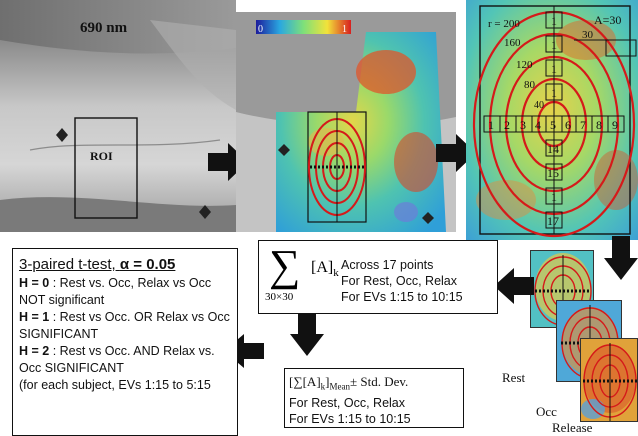  What do you see at coordinates (344, 29) in the screenshot?
I see `colorbar-max-label: 1` at bounding box center [344, 29].